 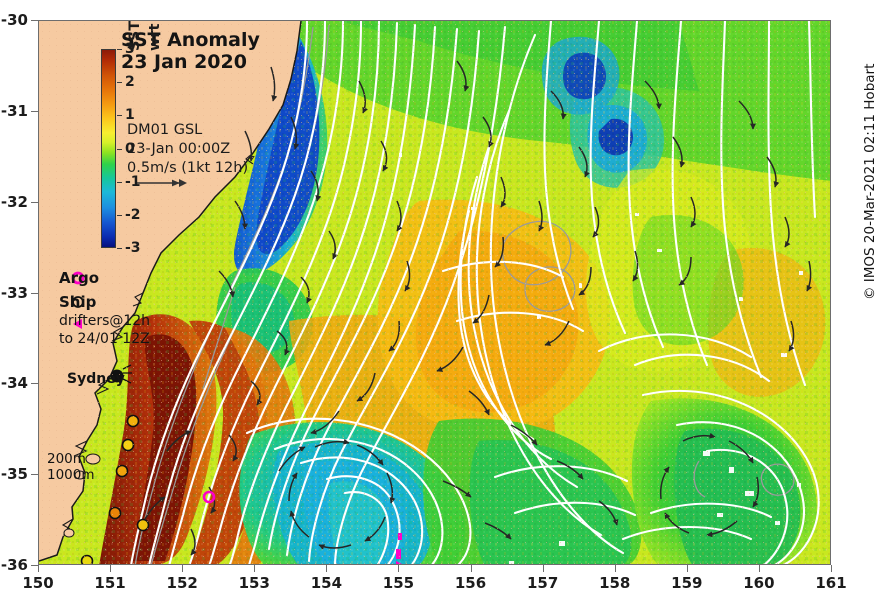 What do you see at coordinates (108, 148) in the screenshot?
I see `colorbar` at bounding box center [108, 148].